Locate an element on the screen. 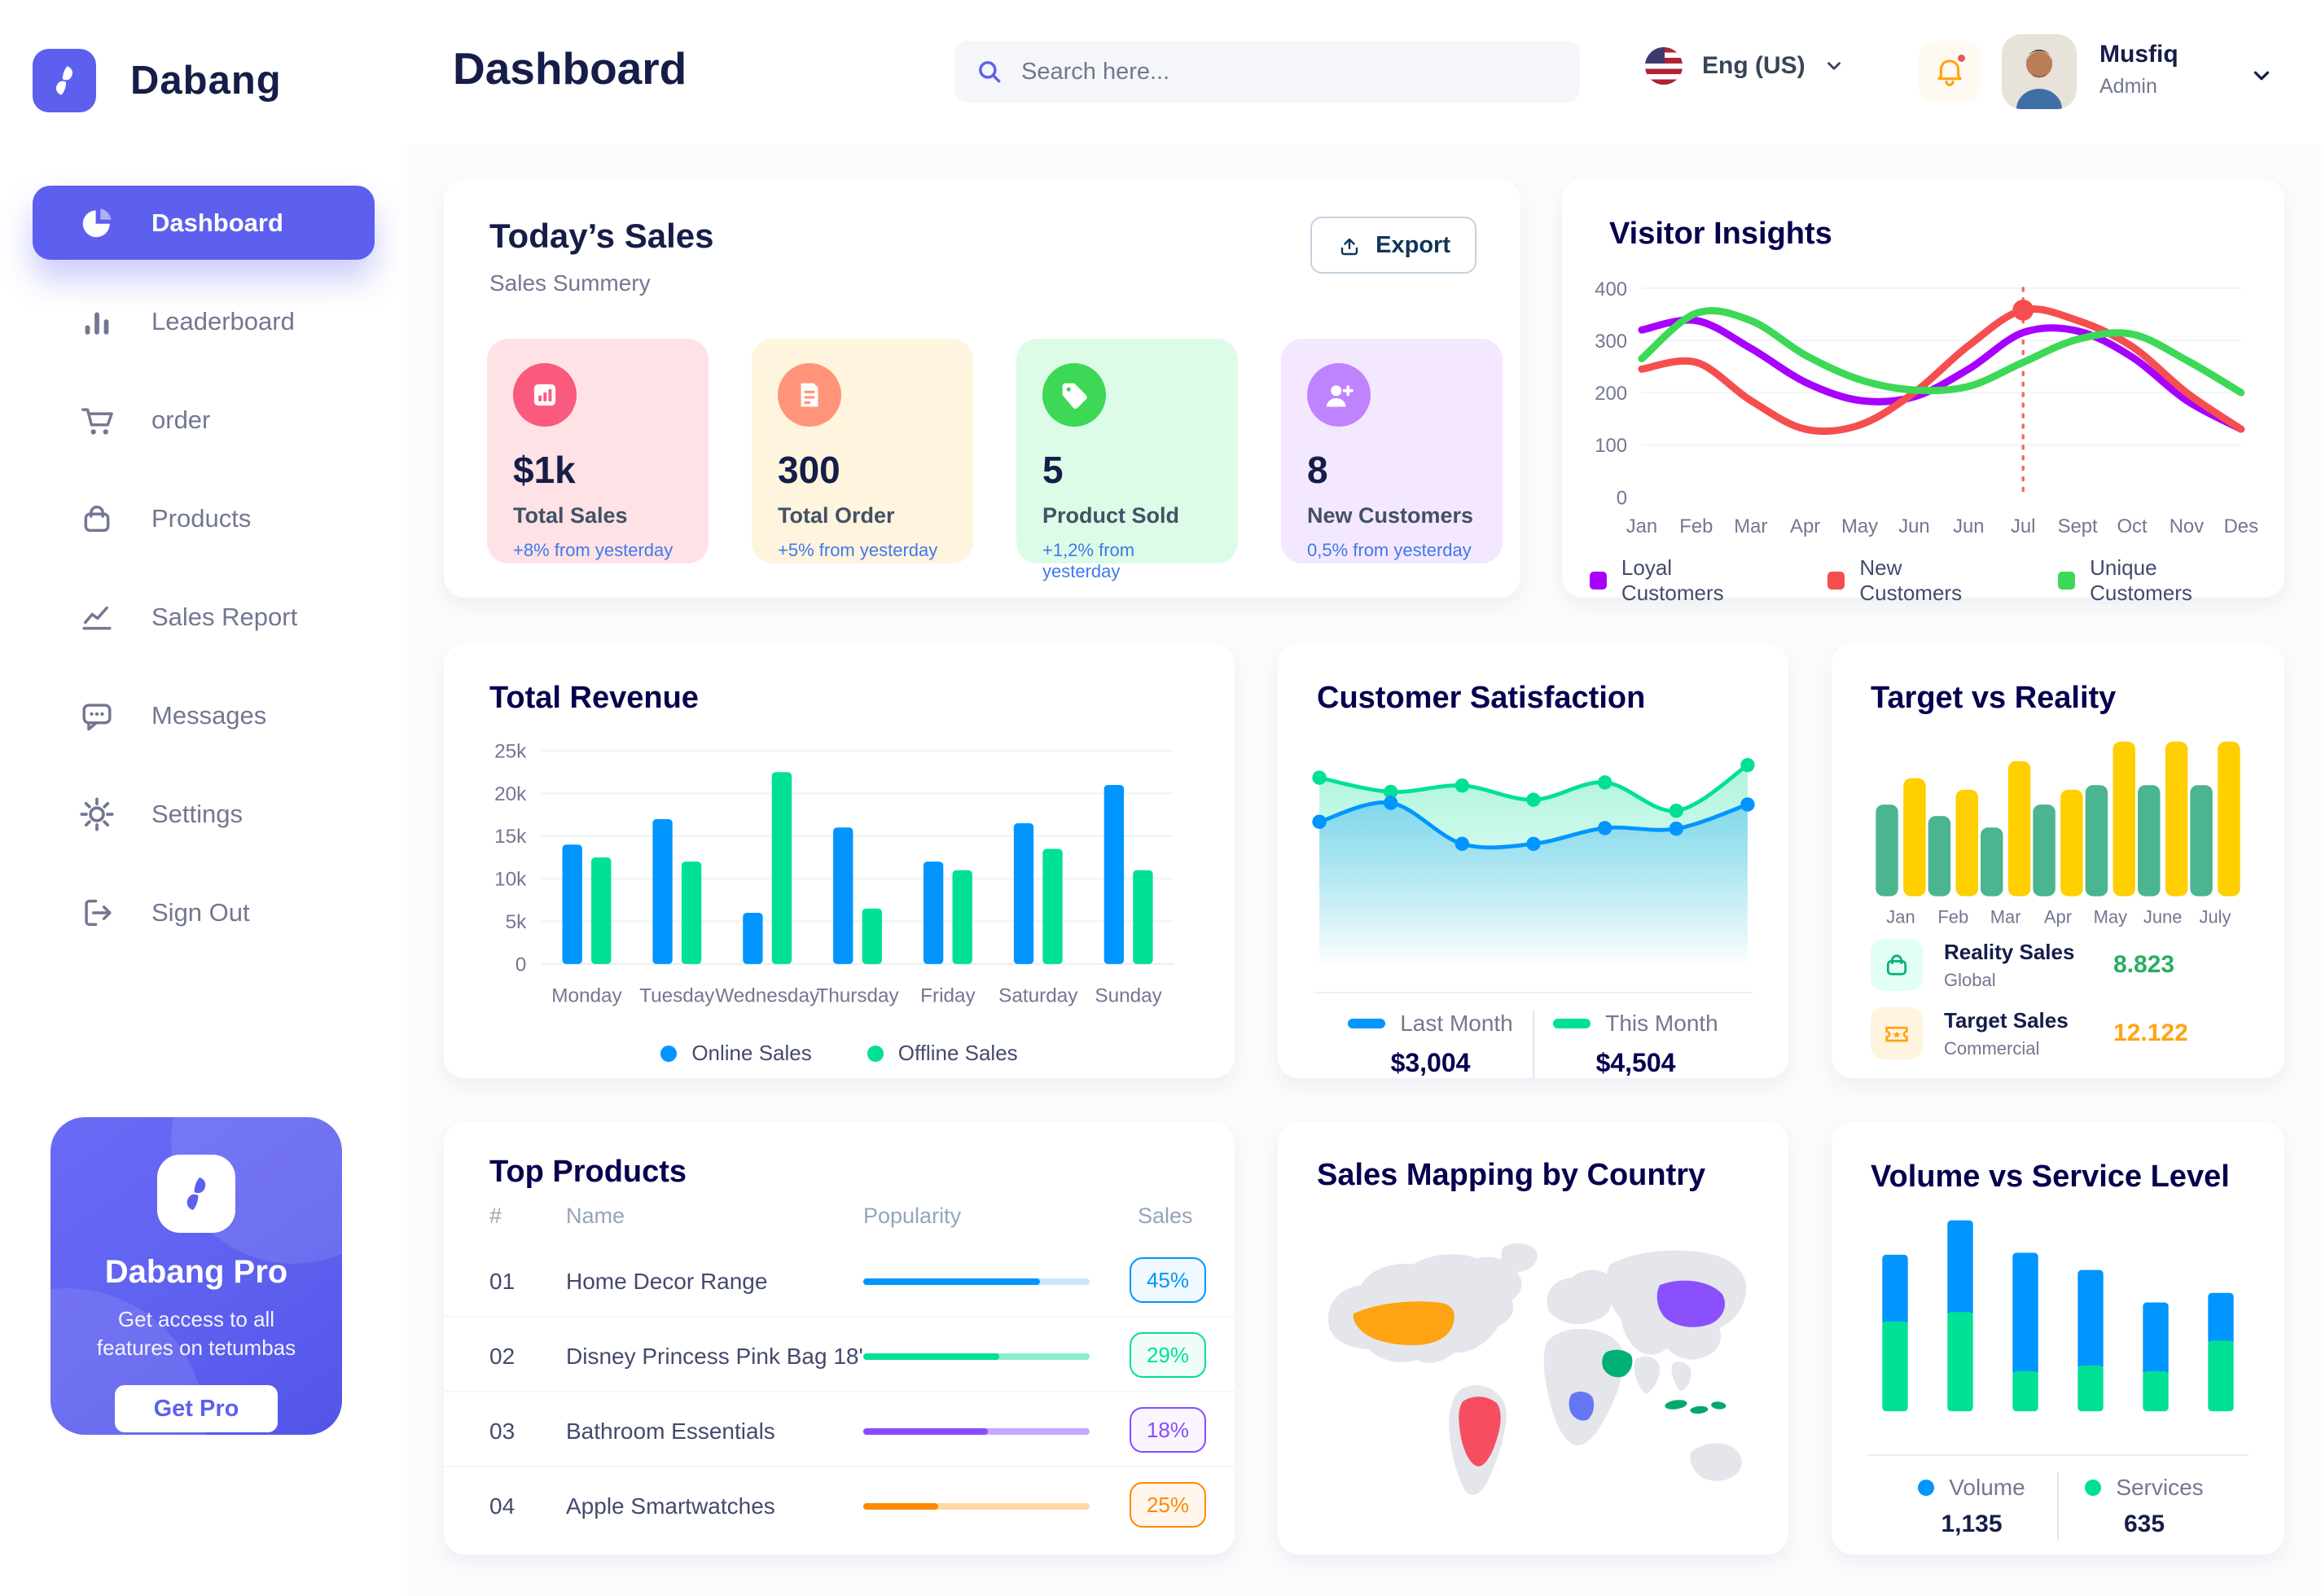 The image size is (2321, 1596). table-row: 03 Bathroom Essentials 18% is located at coordinates (839, 1429).